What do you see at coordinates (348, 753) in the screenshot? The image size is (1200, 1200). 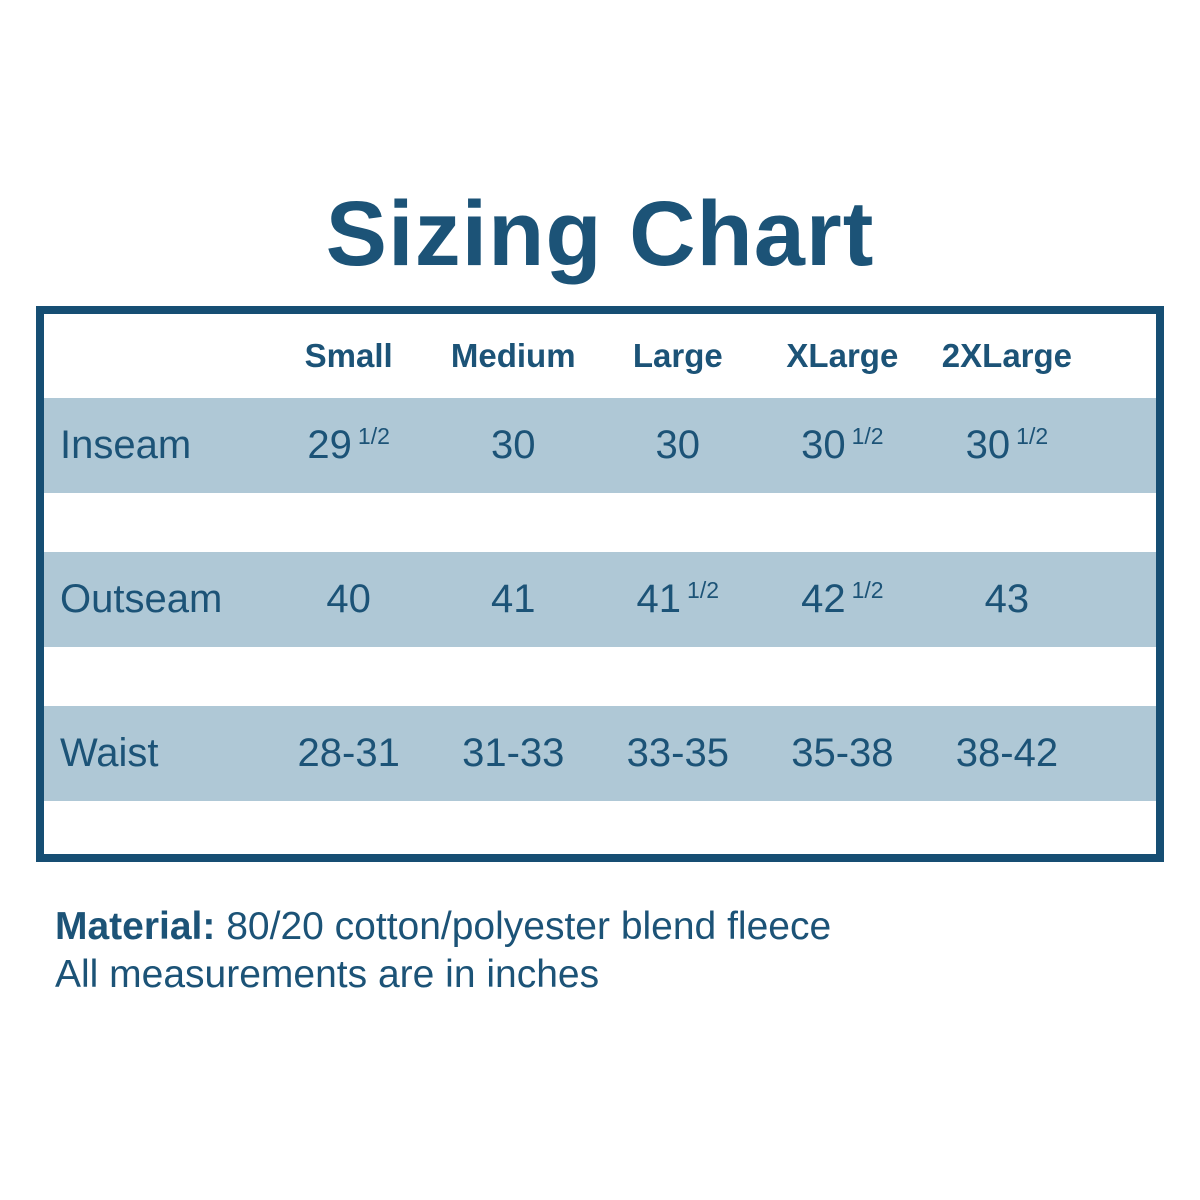 I see `size-value: 28-31` at bounding box center [348, 753].